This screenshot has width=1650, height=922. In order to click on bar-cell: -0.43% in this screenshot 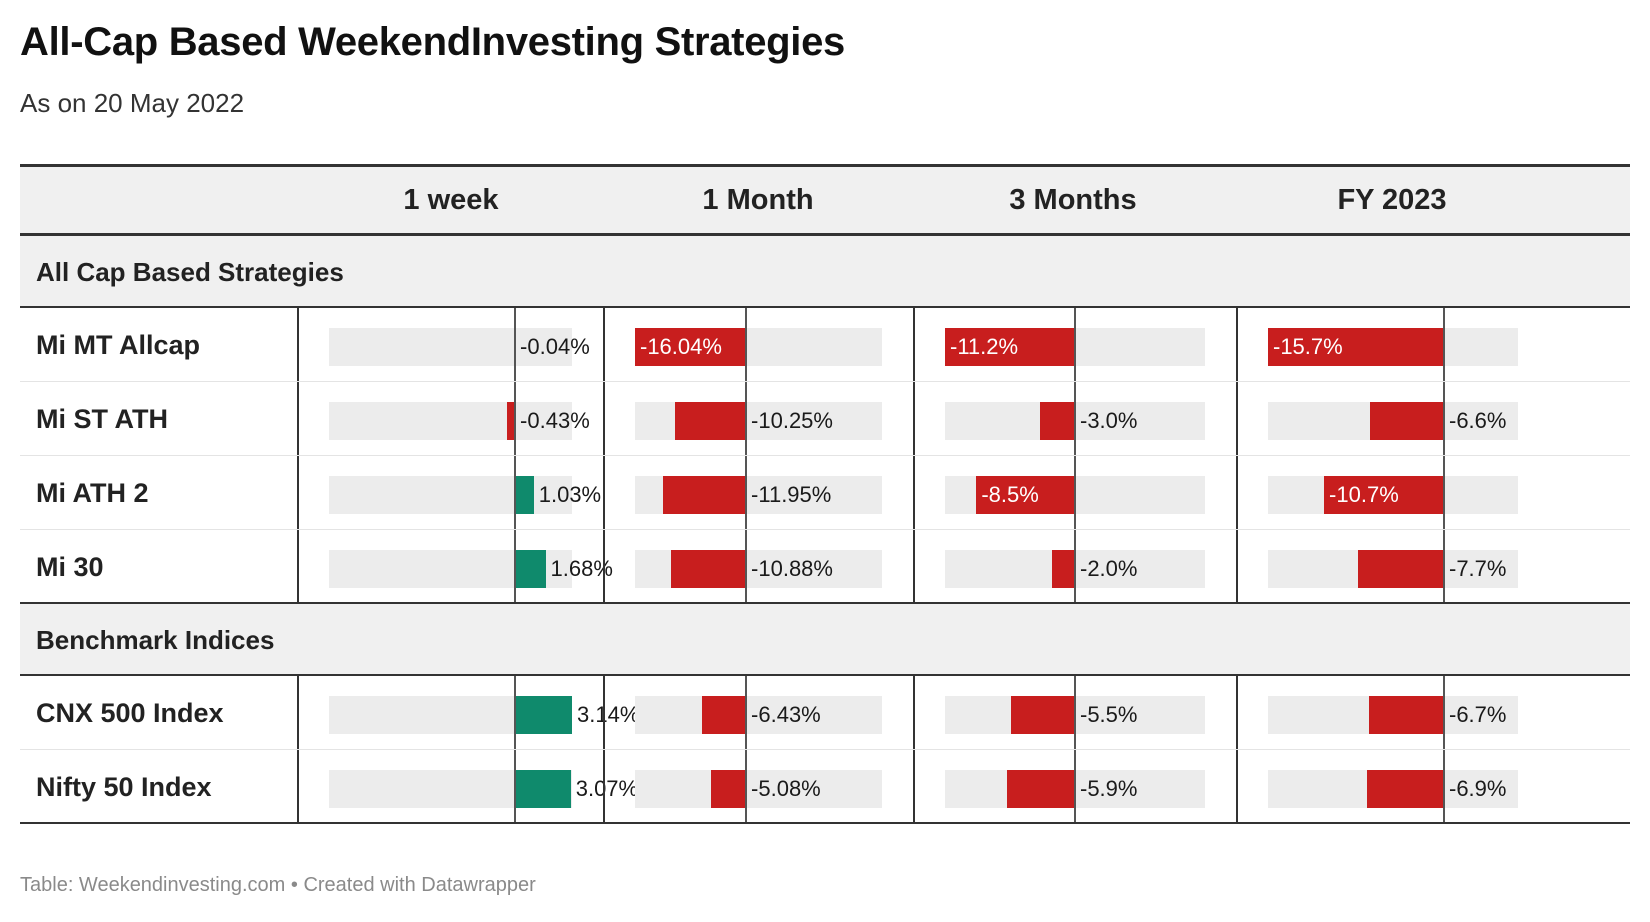, I will do `click(450, 418)`.